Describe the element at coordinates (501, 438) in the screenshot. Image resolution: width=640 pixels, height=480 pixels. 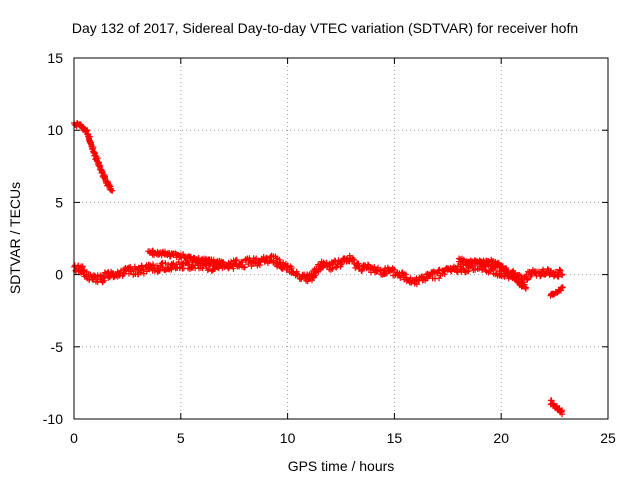
I see `x-tick-label: 20` at that location.